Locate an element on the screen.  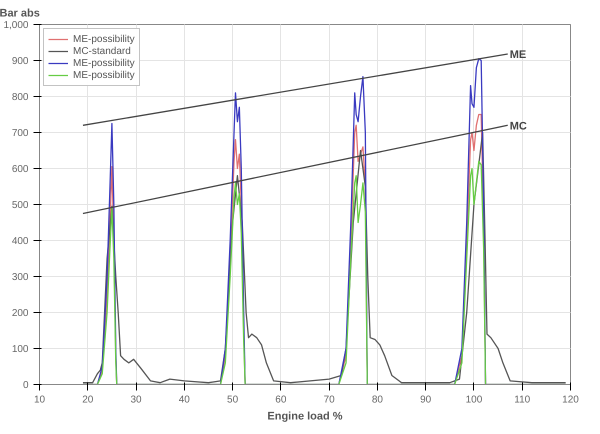
y-tick-label: 700 is located at coordinates (20, 133).